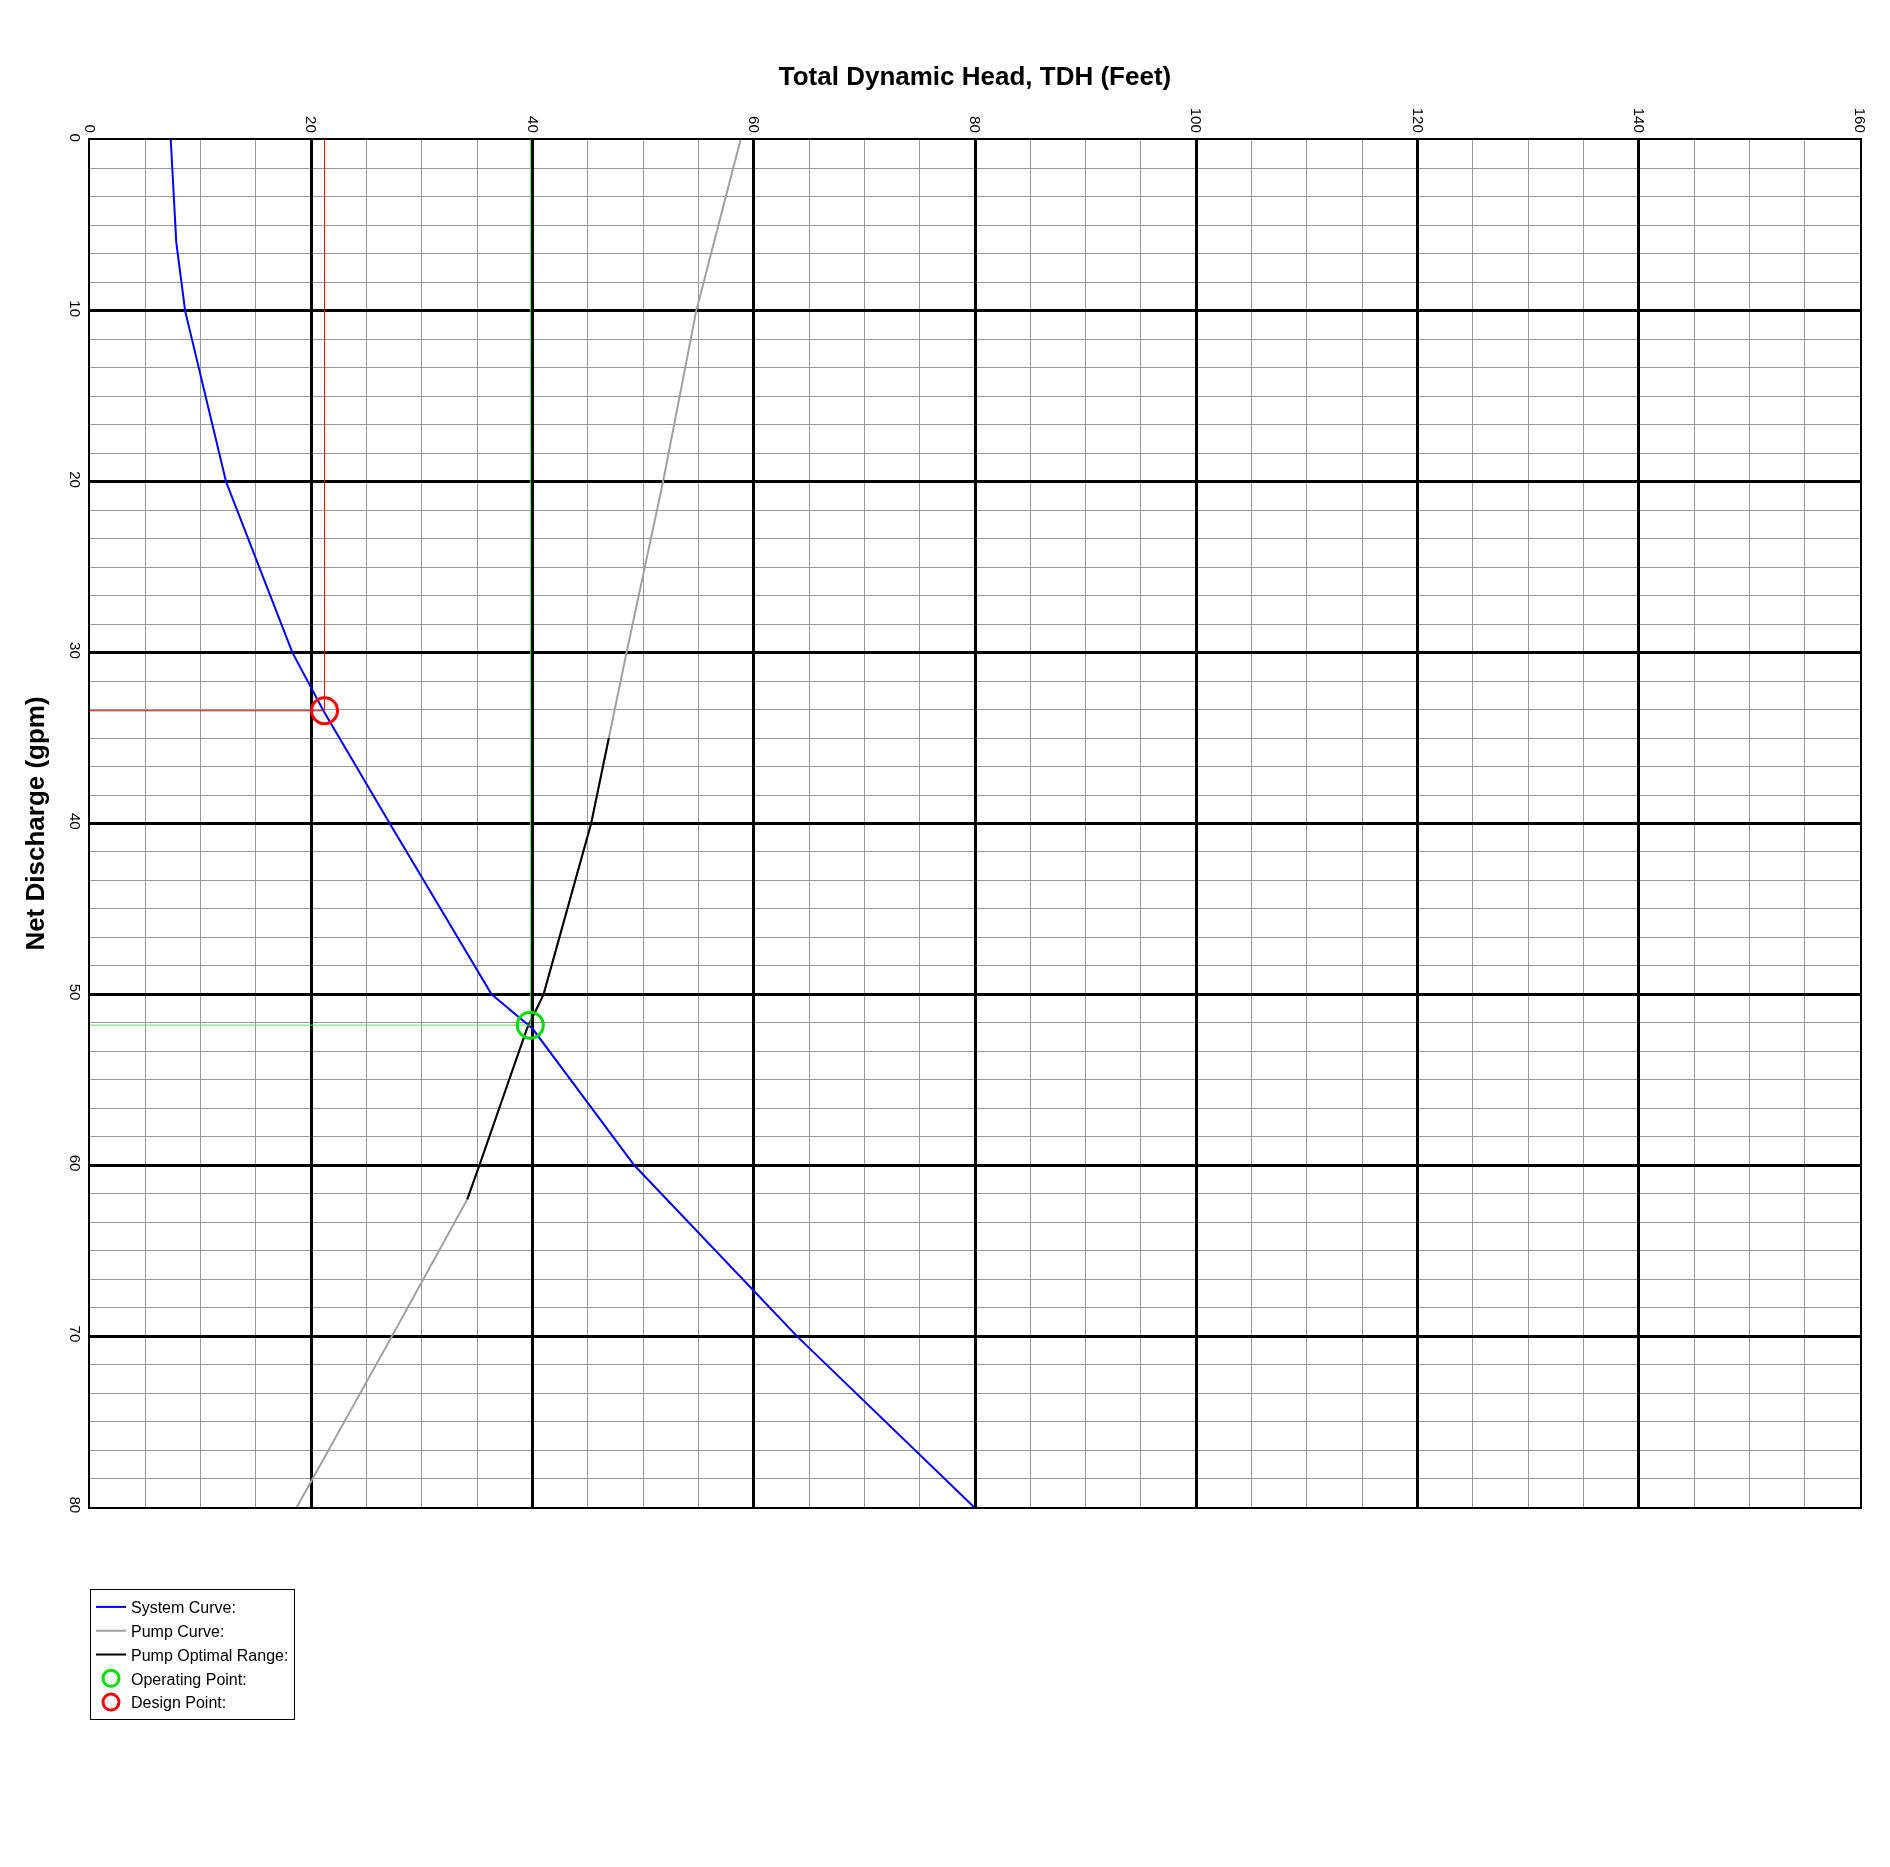 This screenshot has height=1867, width=1890. What do you see at coordinates (189, 1679) in the screenshot?
I see `legend-label: Operating Point:` at bounding box center [189, 1679].